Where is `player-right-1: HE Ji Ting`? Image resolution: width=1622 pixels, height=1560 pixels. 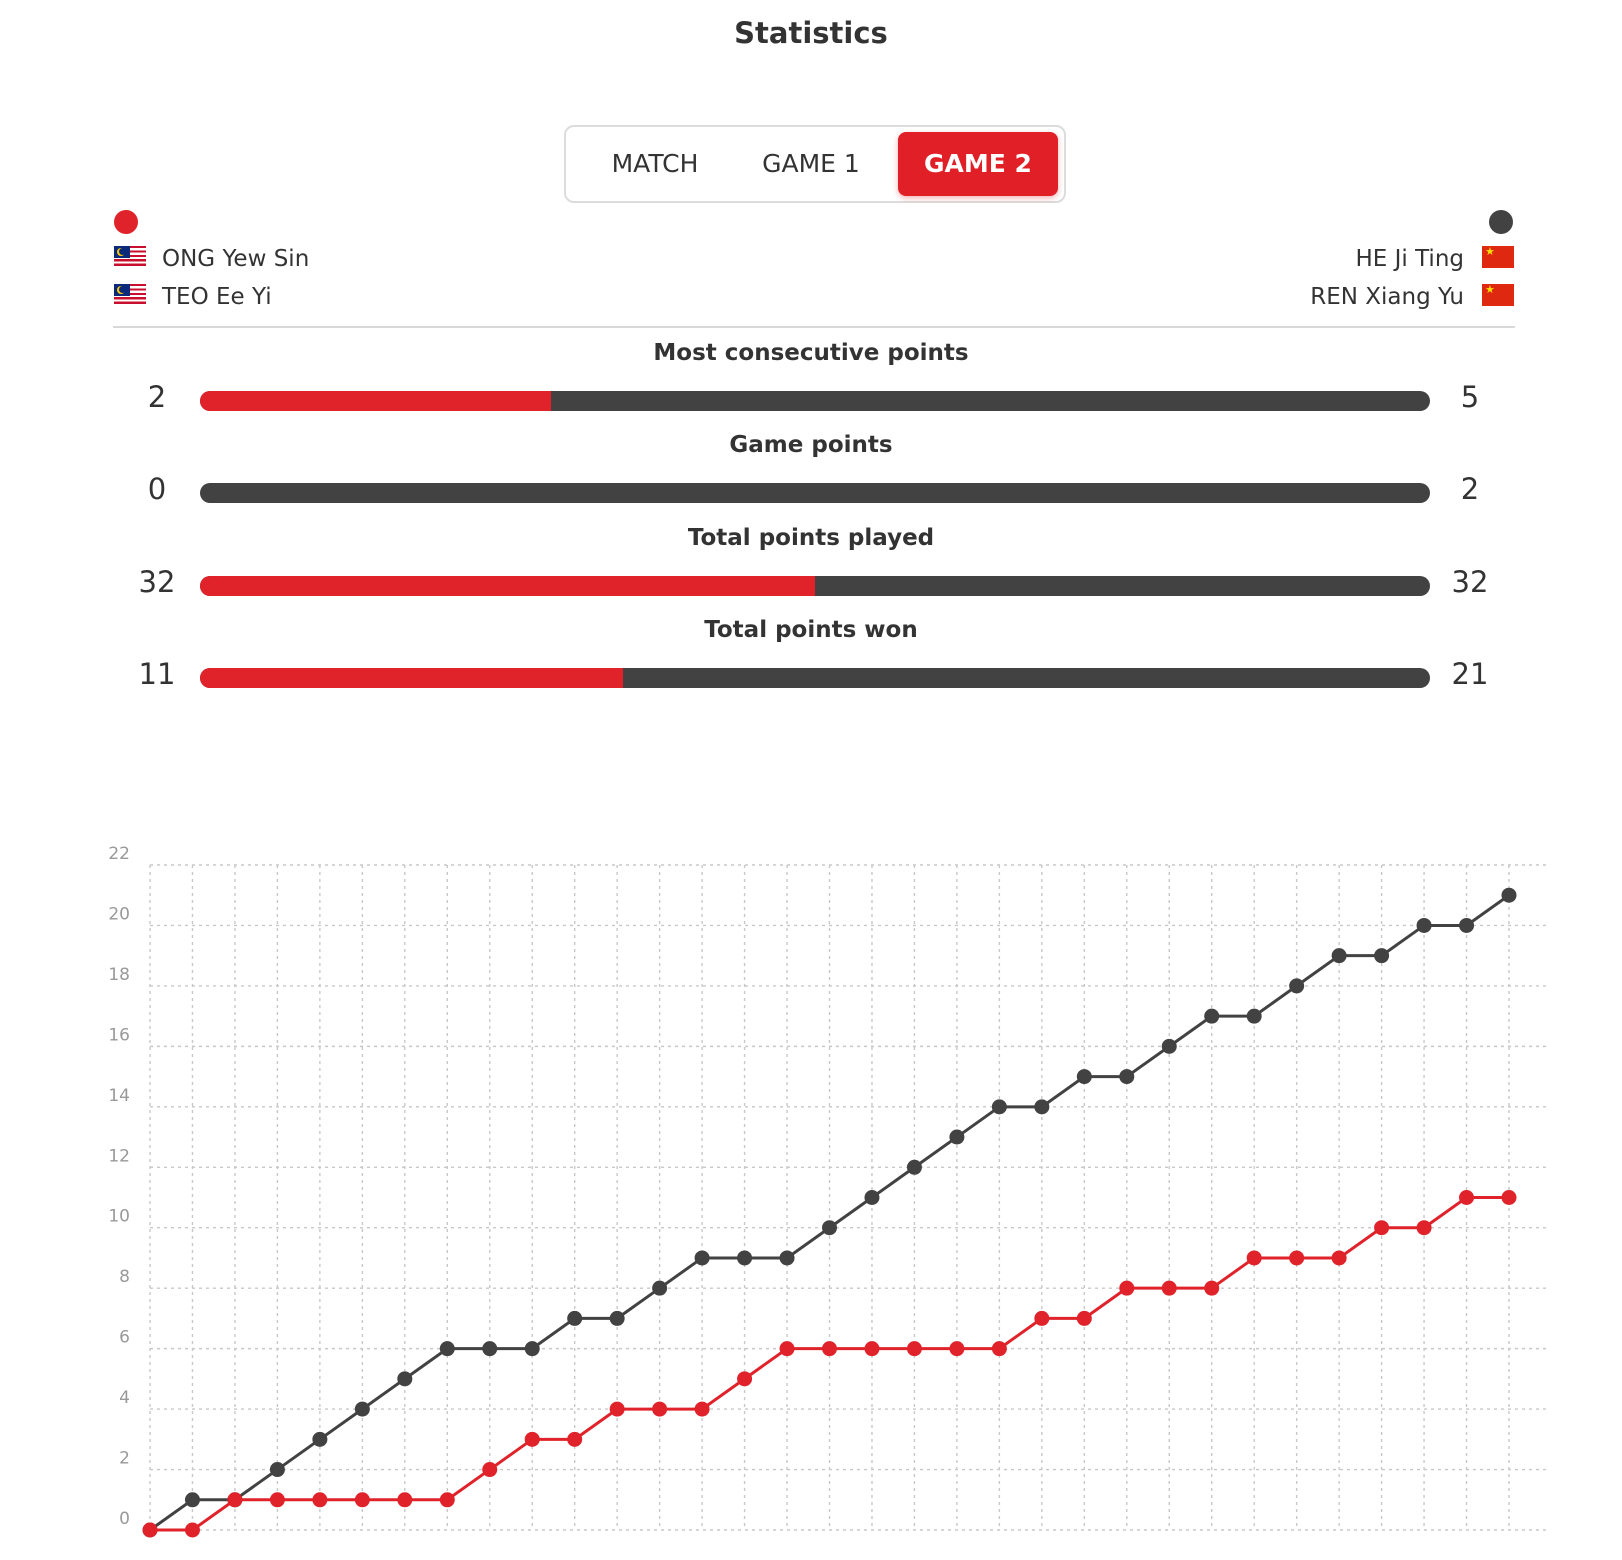 player-right-1: HE Ji Ting is located at coordinates (1409, 259).